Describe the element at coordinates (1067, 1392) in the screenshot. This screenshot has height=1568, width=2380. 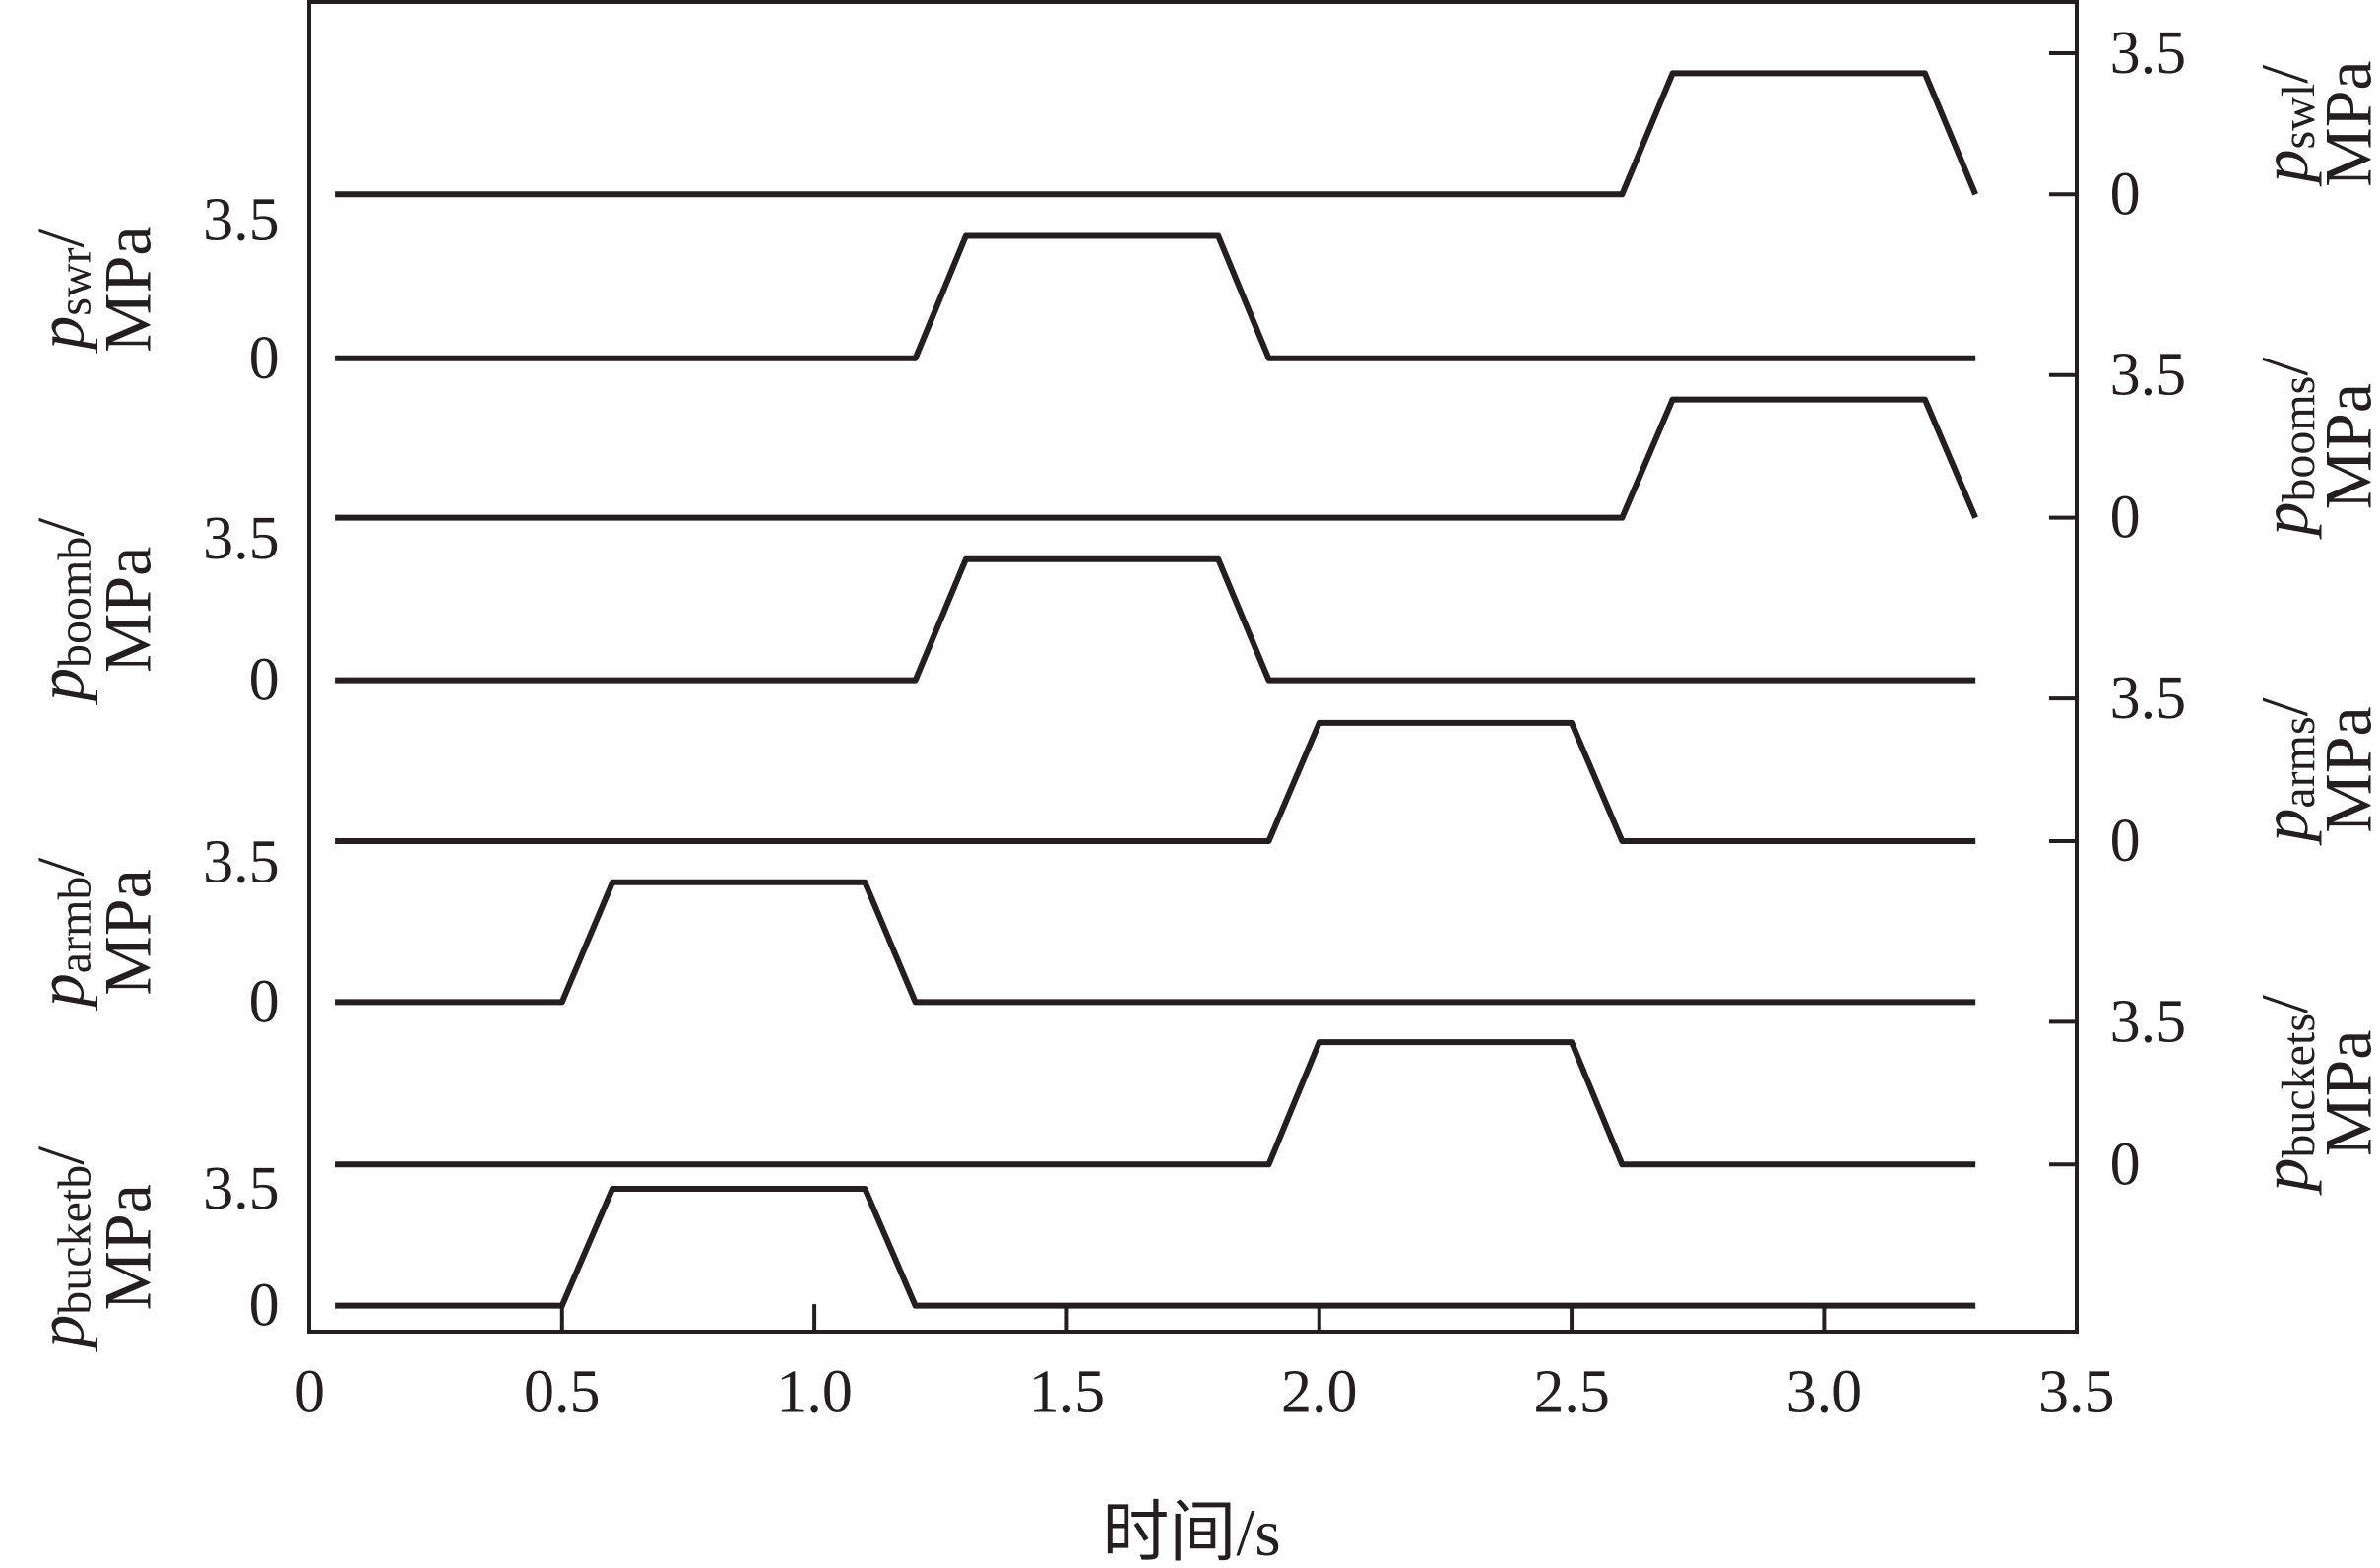
I see `x-tick-label: 1.5` at that location.